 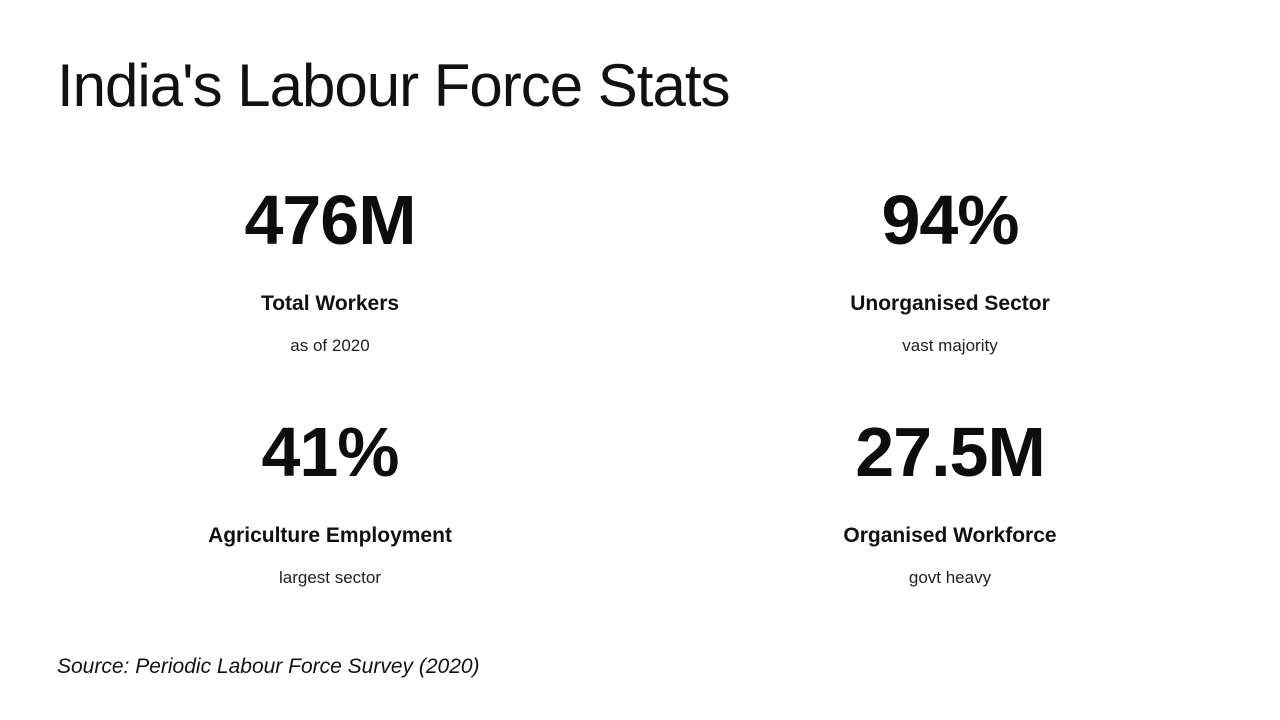 I want to click on stat-subtext: govt heavy, so click(x=950, y=577).